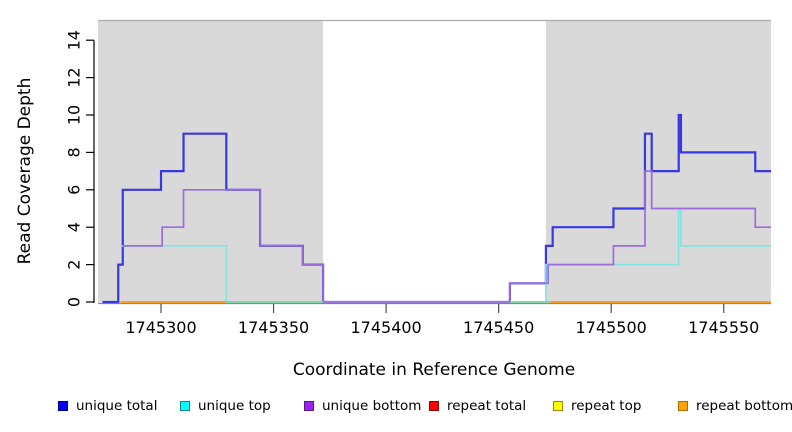 The width and height of the screenshot is (792, 432). I want to click on y-tick-label-0: 0, so click(74, 302).